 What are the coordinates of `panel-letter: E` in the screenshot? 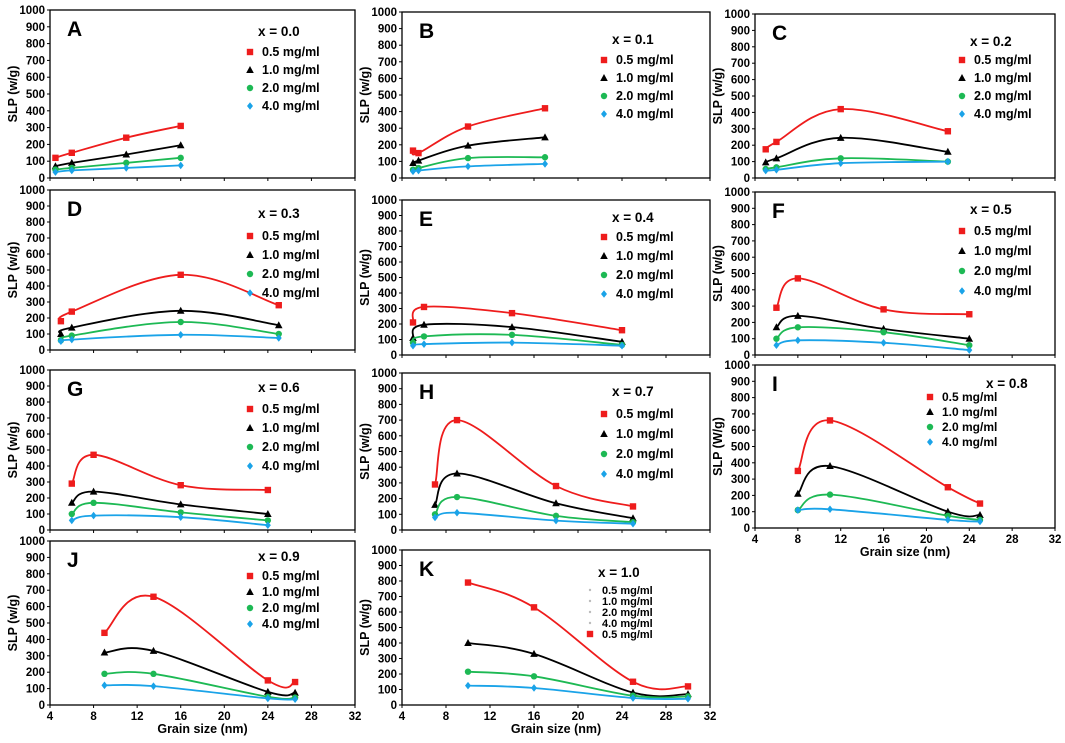 It's located at (426, 219).